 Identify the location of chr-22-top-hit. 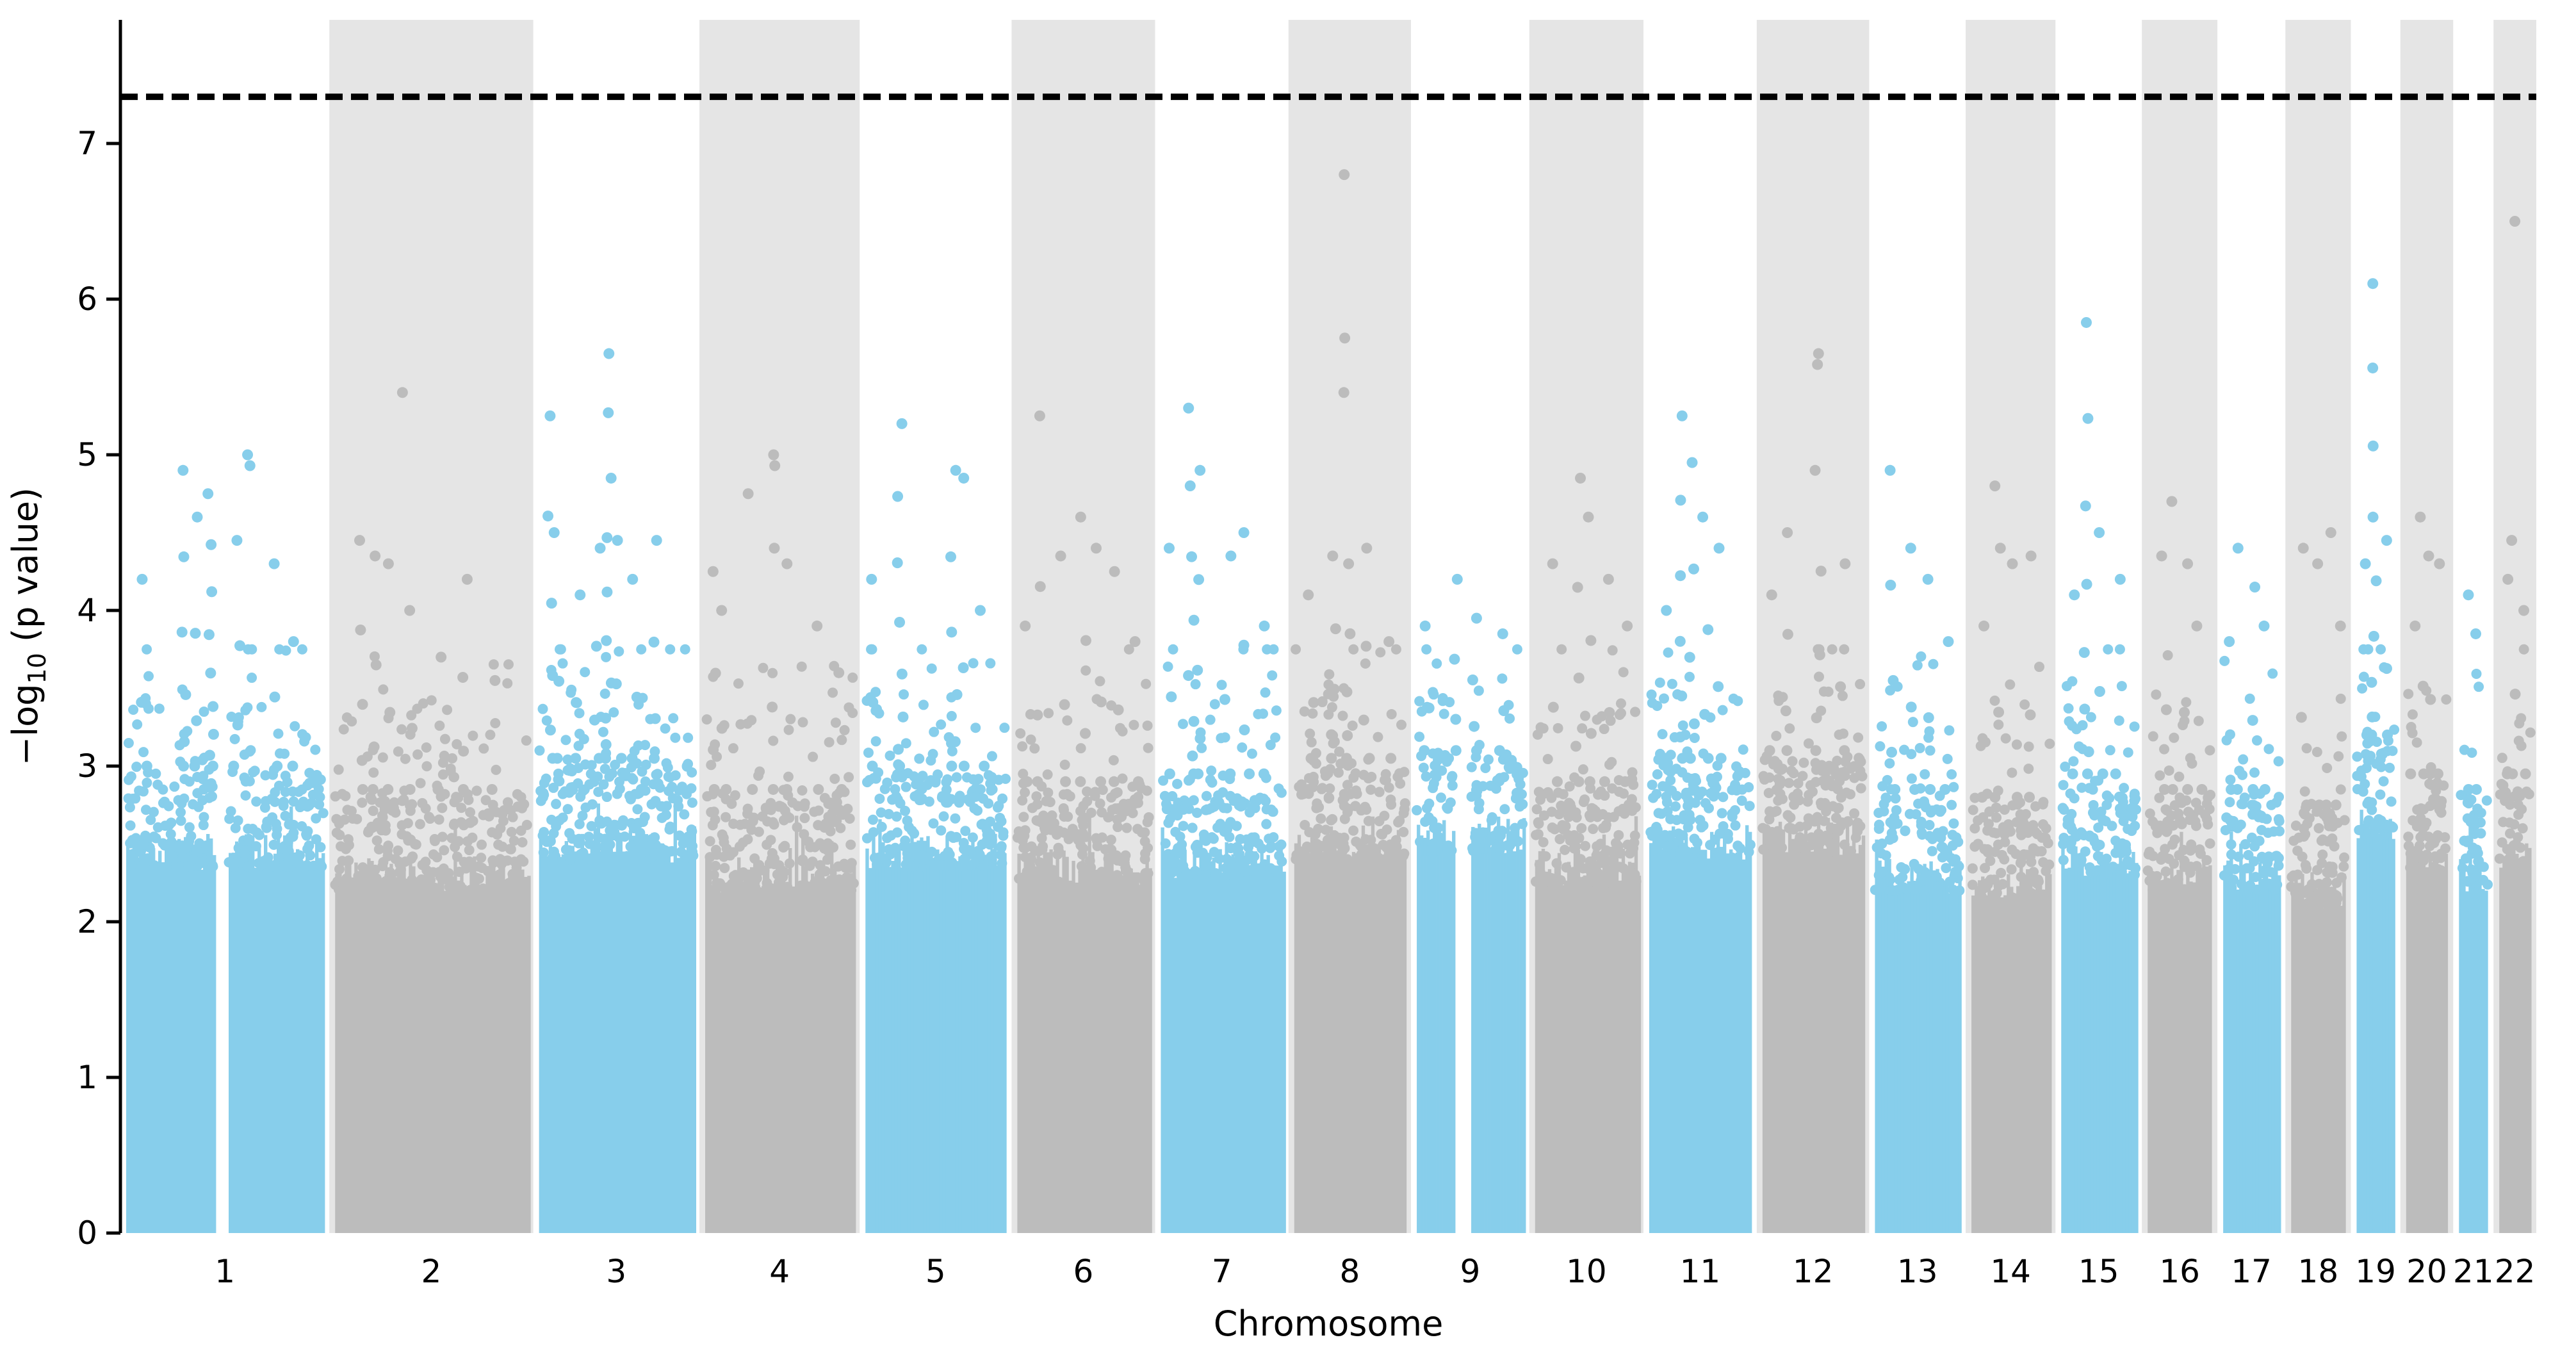
(2515, 222).